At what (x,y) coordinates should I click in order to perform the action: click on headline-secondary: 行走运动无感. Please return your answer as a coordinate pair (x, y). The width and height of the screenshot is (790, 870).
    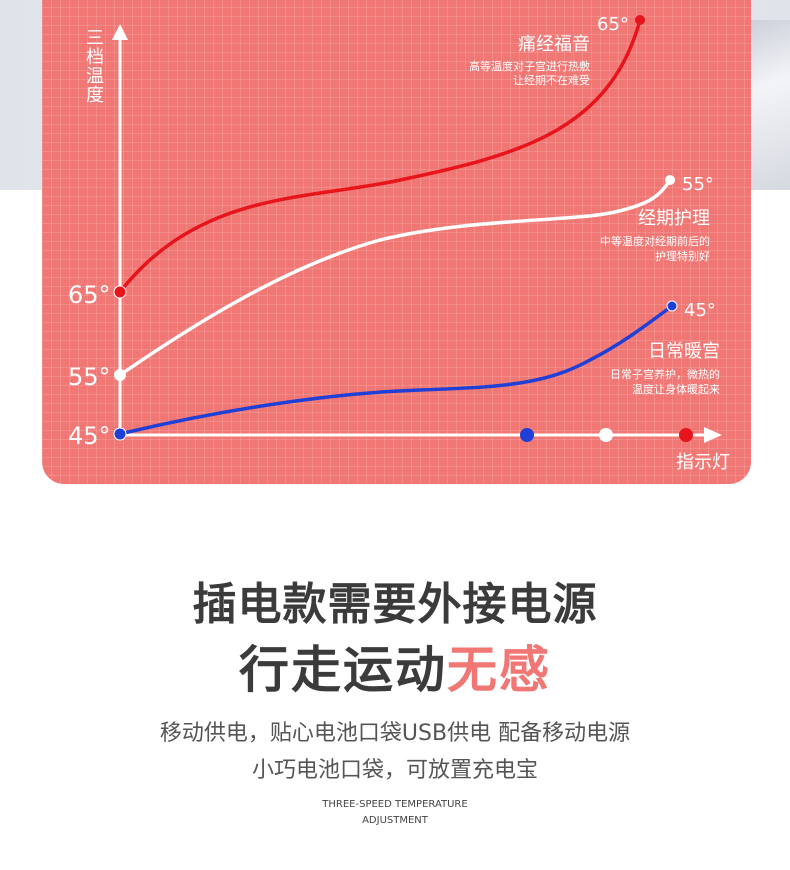
    Looking at the image, I should click on (395, 666).